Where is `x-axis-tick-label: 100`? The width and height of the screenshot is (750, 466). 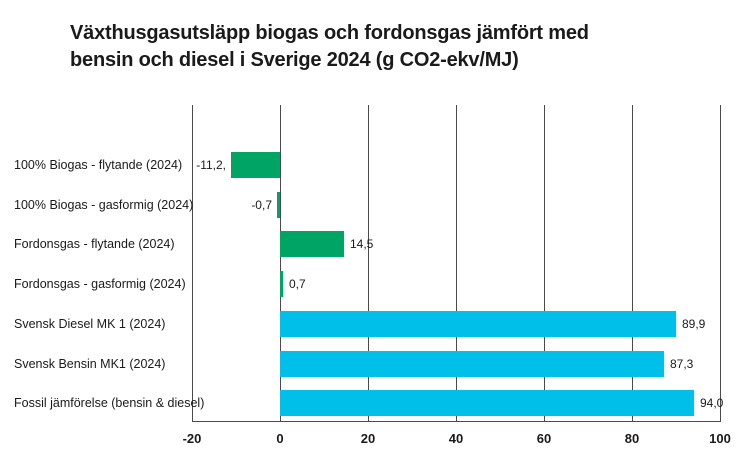
x-axis-tick-label: 100 is located at coordinates (720, 438).